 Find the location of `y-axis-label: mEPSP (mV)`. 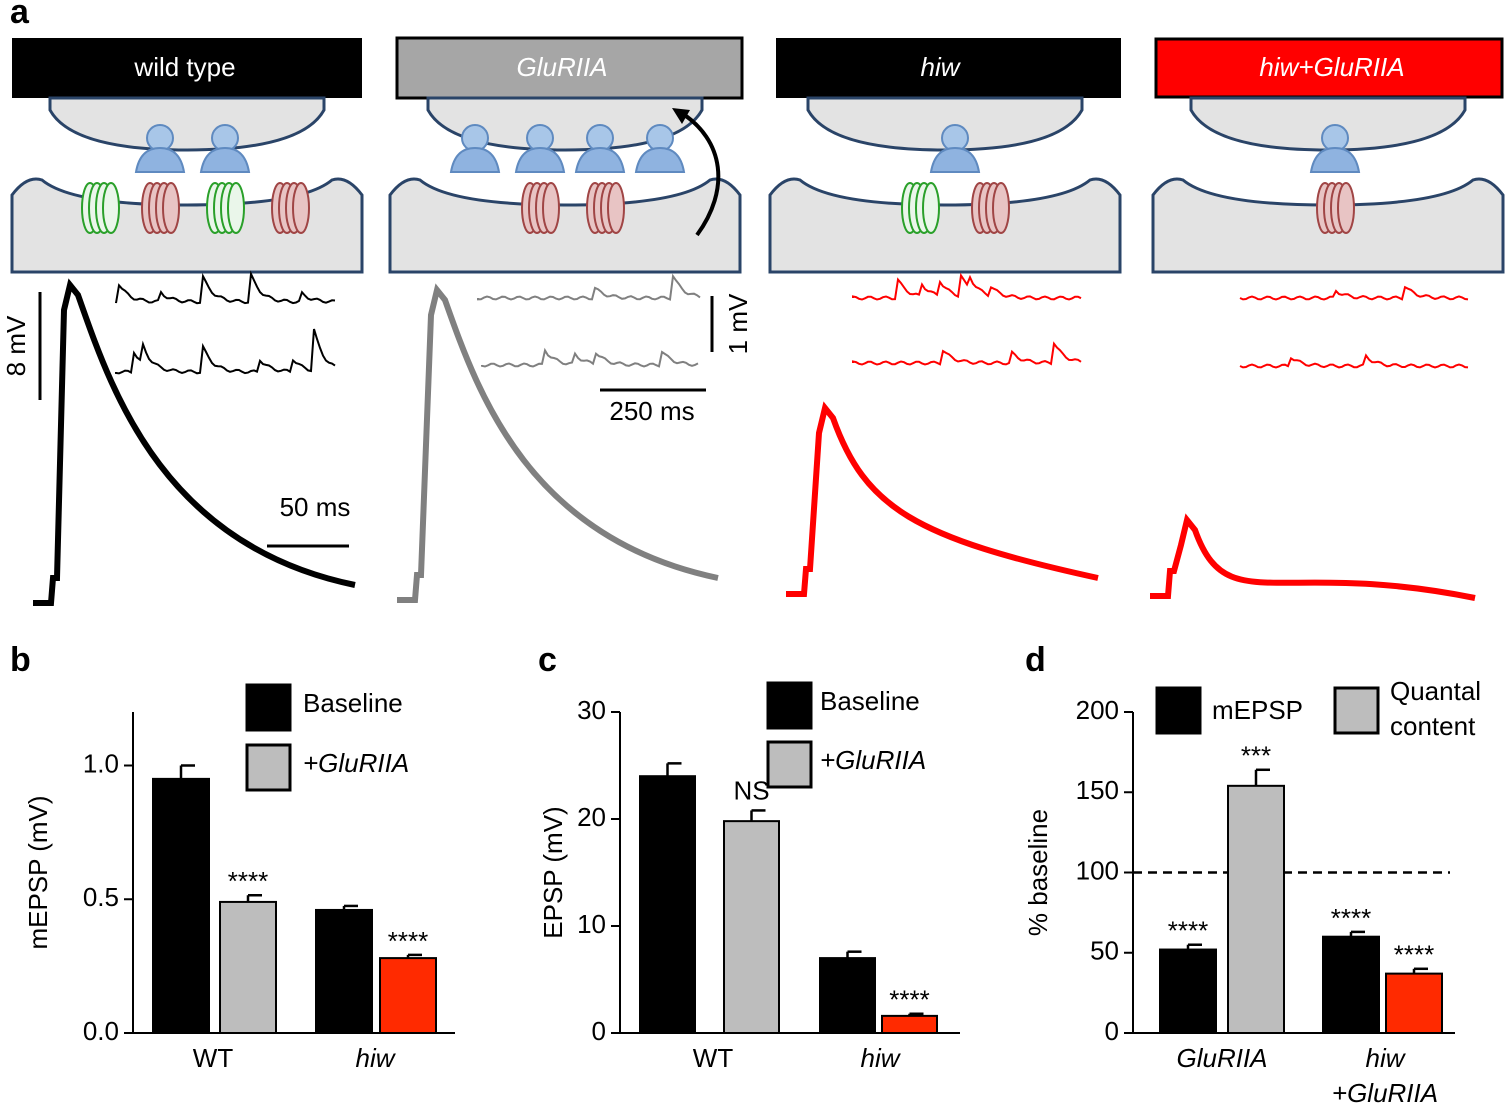

y-axis-label: mEPSP (mV) is located at coordinates (38, 872).